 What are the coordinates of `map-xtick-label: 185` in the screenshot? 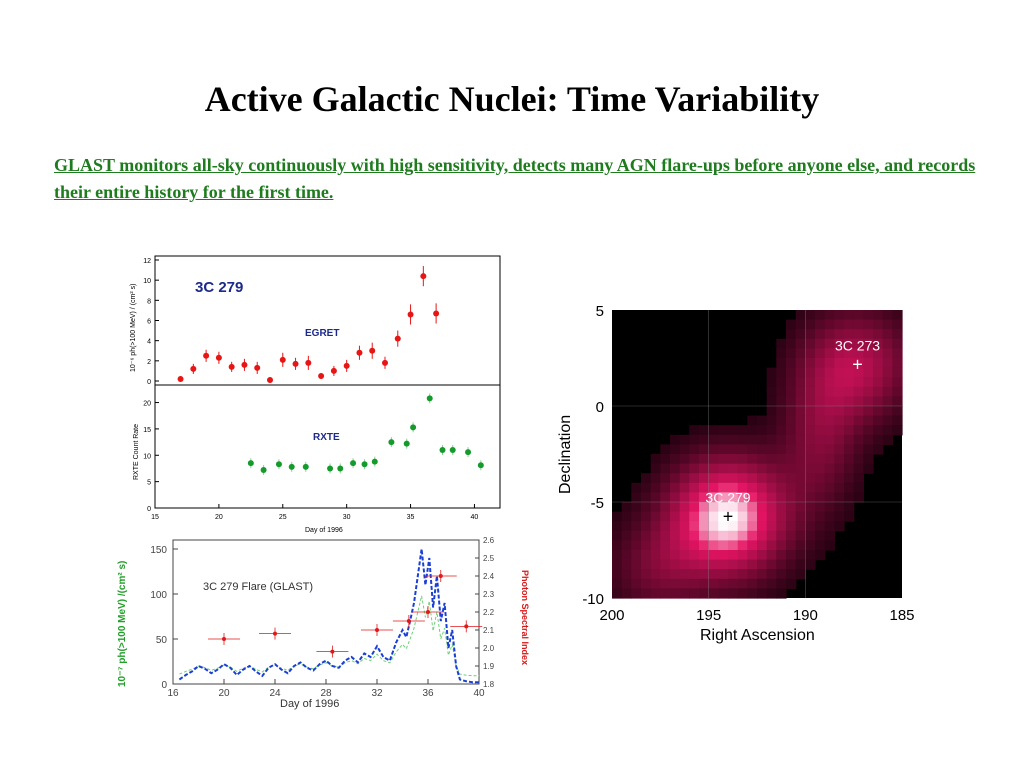 It's located at (901, 615).